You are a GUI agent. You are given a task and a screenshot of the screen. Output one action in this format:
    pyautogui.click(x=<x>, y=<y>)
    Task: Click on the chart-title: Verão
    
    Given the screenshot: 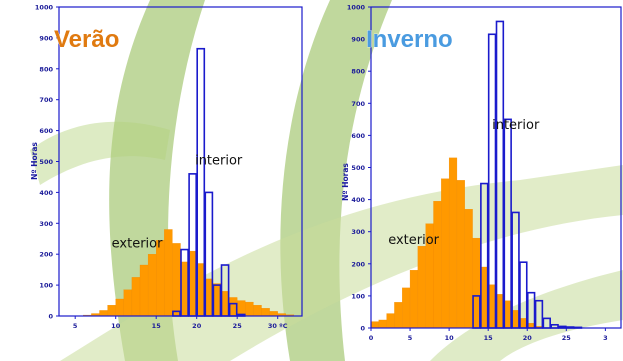 What is the action you would take?
    pyautogui.click(x=86, y=39)
    